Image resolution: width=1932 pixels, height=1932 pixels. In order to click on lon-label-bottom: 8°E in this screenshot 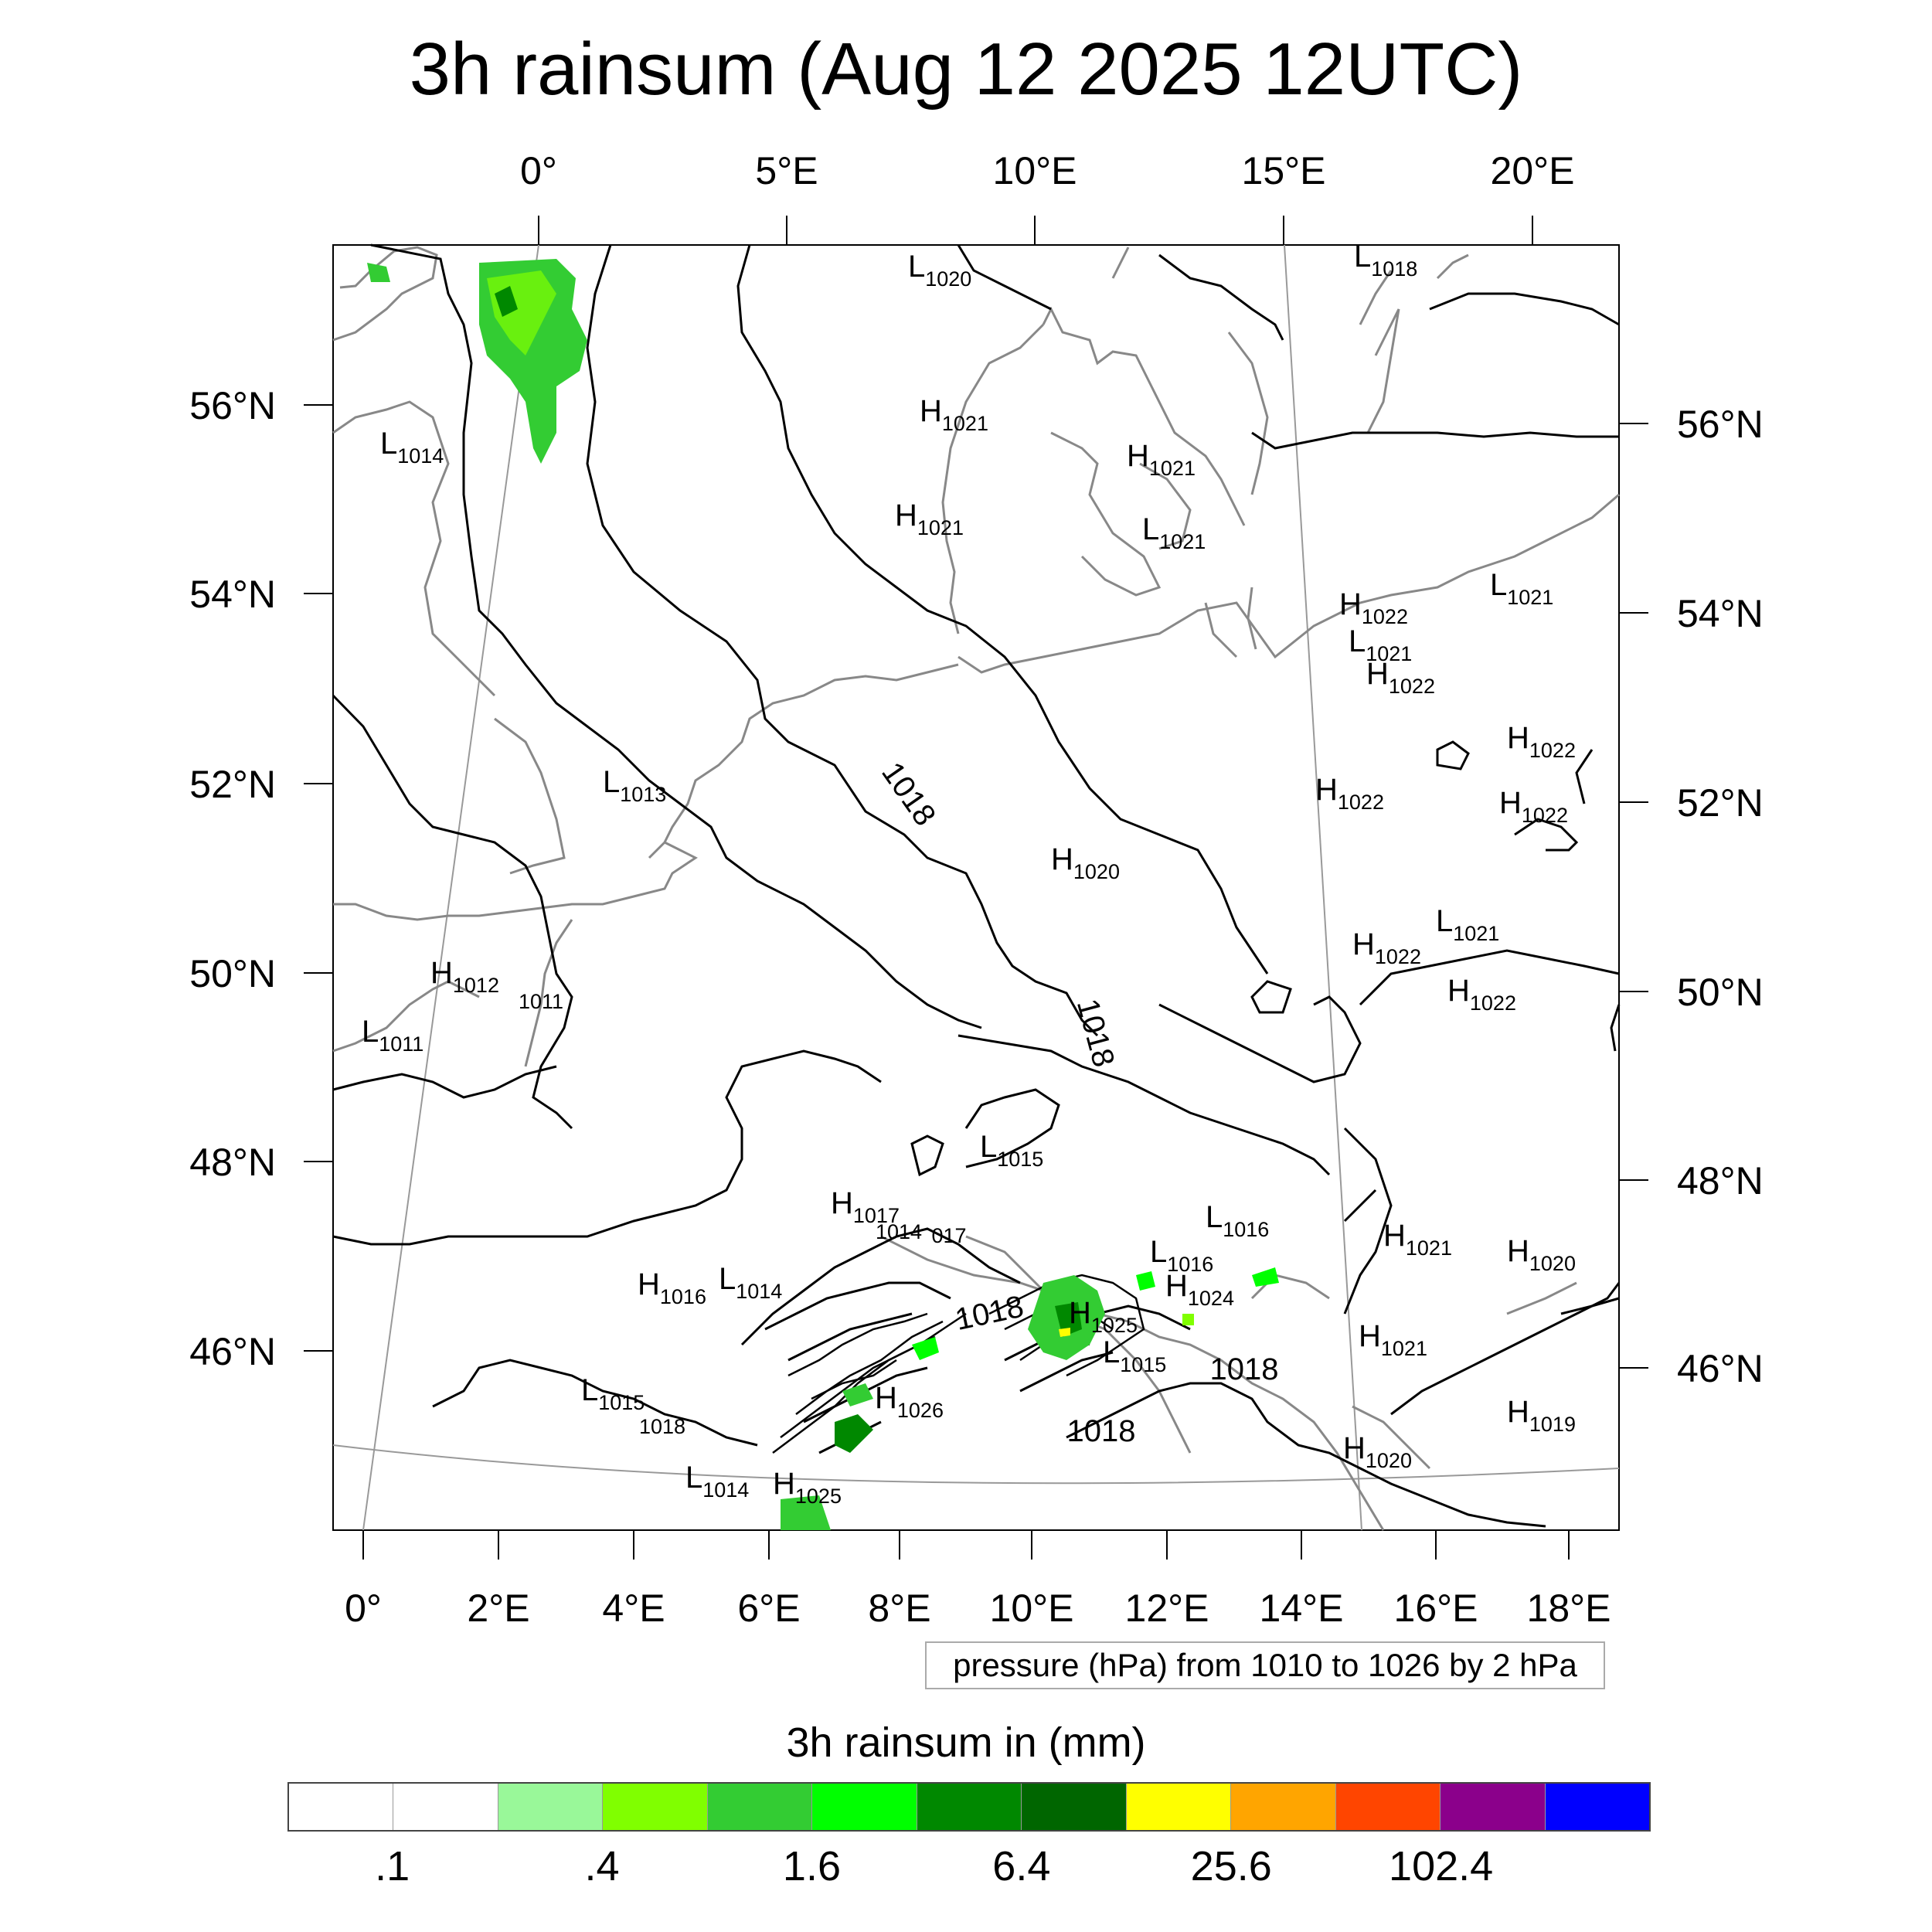, I will do `click(899, 1609)`.